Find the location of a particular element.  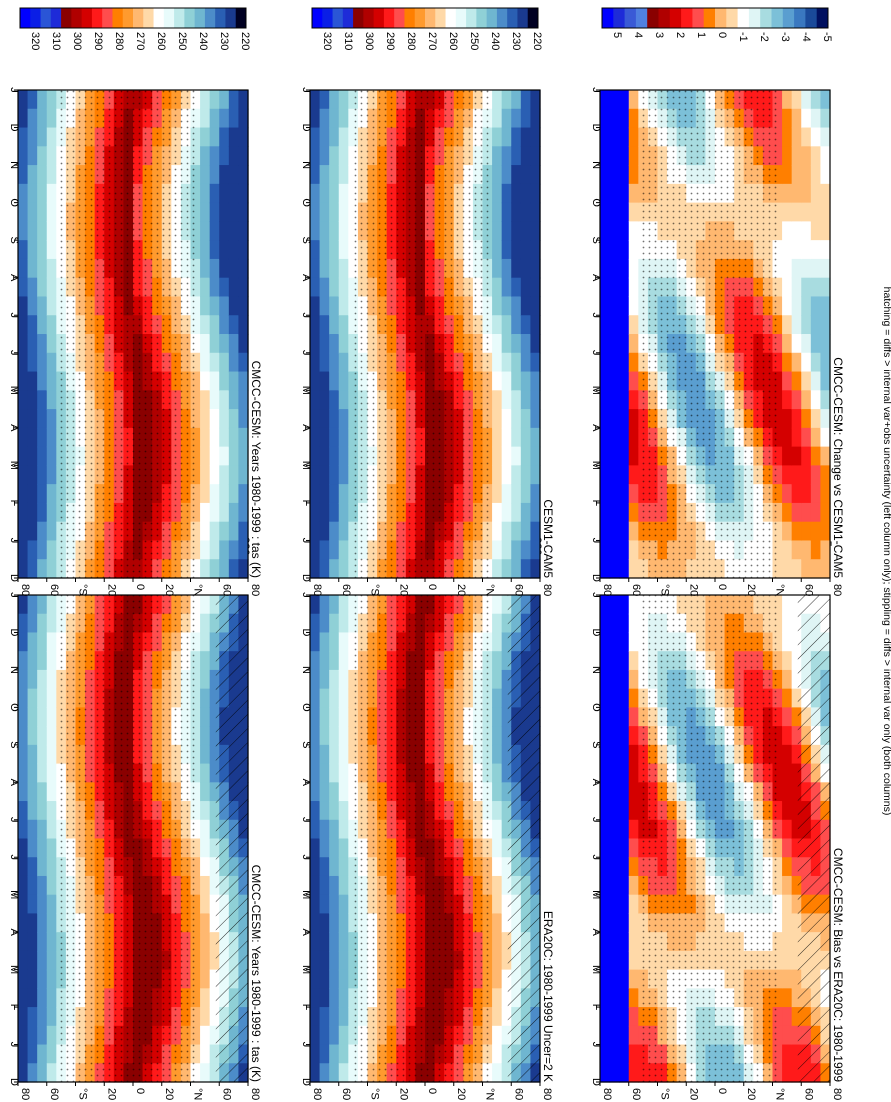

colorbar-label: 5 is located at coordinates (617, 35).